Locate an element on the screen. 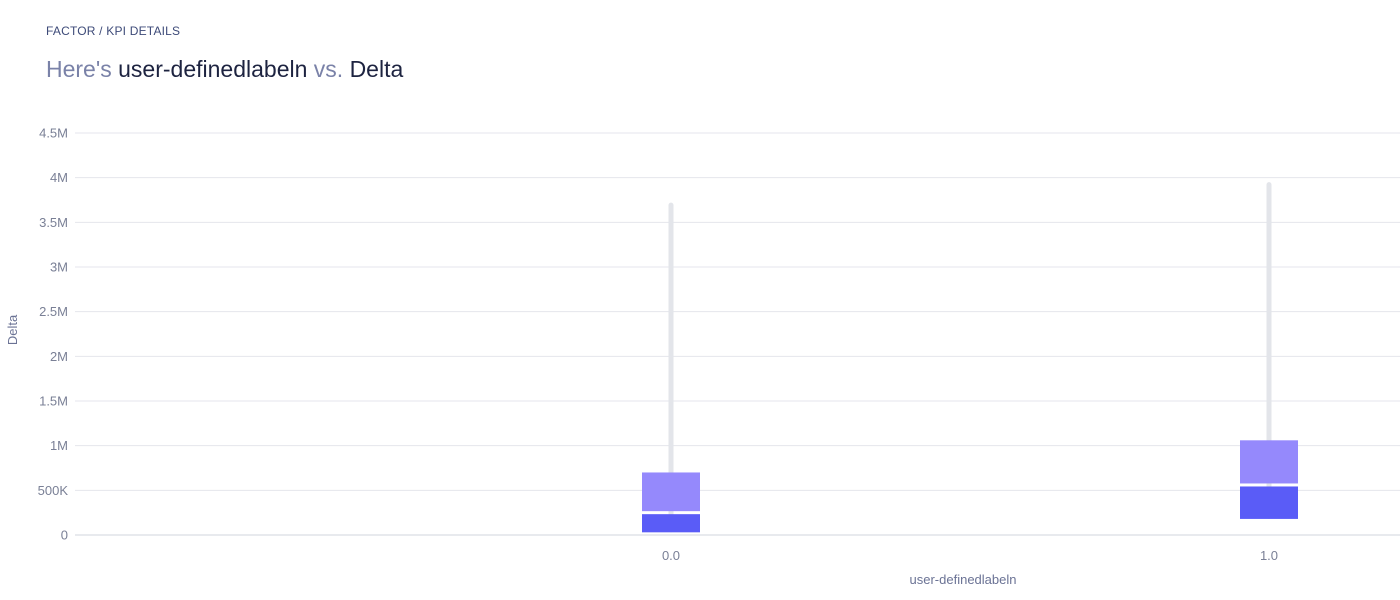 The image size is (1400, 600). y-tick-label: 4.5M is located at coordinates (53, 133).